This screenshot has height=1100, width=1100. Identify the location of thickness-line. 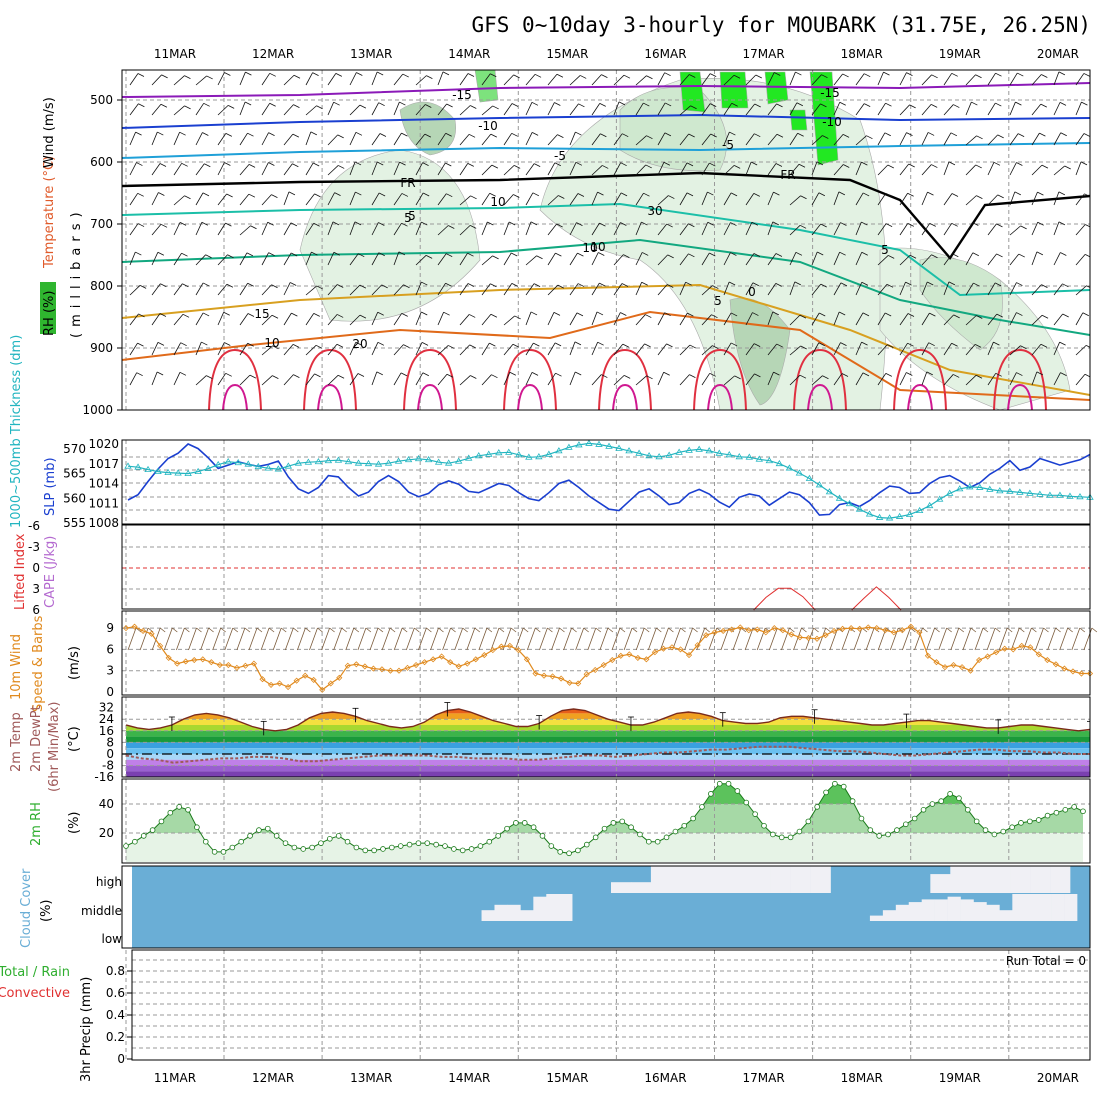
(609, 480).